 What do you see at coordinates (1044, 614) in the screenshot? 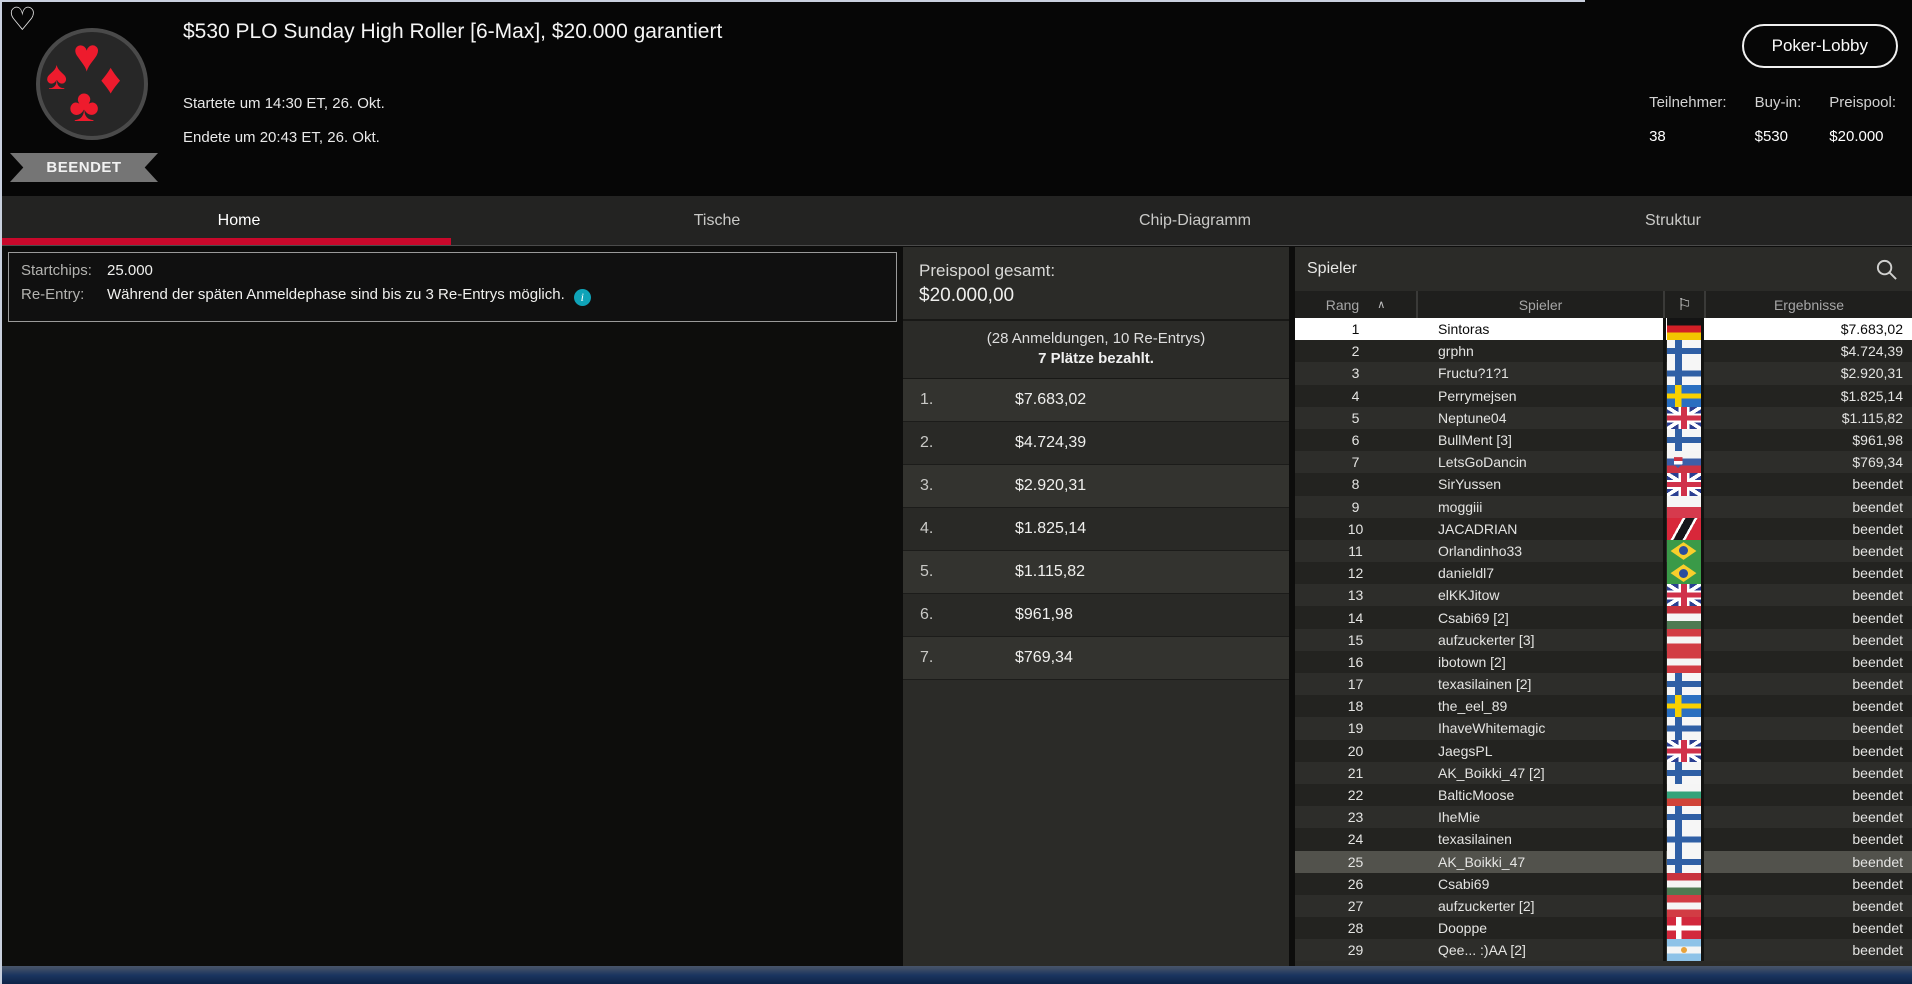
I see `payout-amount: $961,98` at bounding box center [1044, 614].